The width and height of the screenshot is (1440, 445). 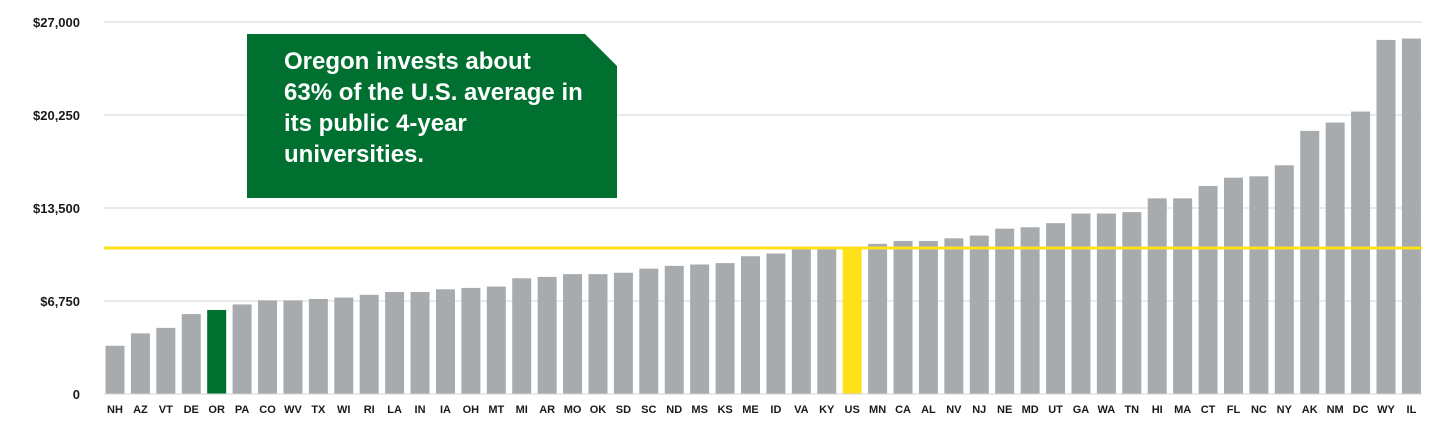 I want to click on bar-tn, so click(x=1132, y=303).